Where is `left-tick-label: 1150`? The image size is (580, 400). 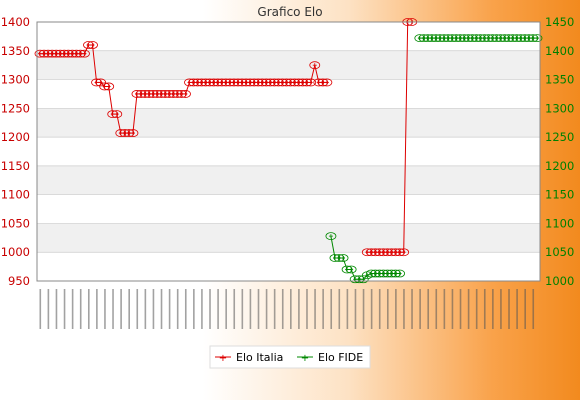 left-tick-label: 1150 is located at coordinates (15, 166).